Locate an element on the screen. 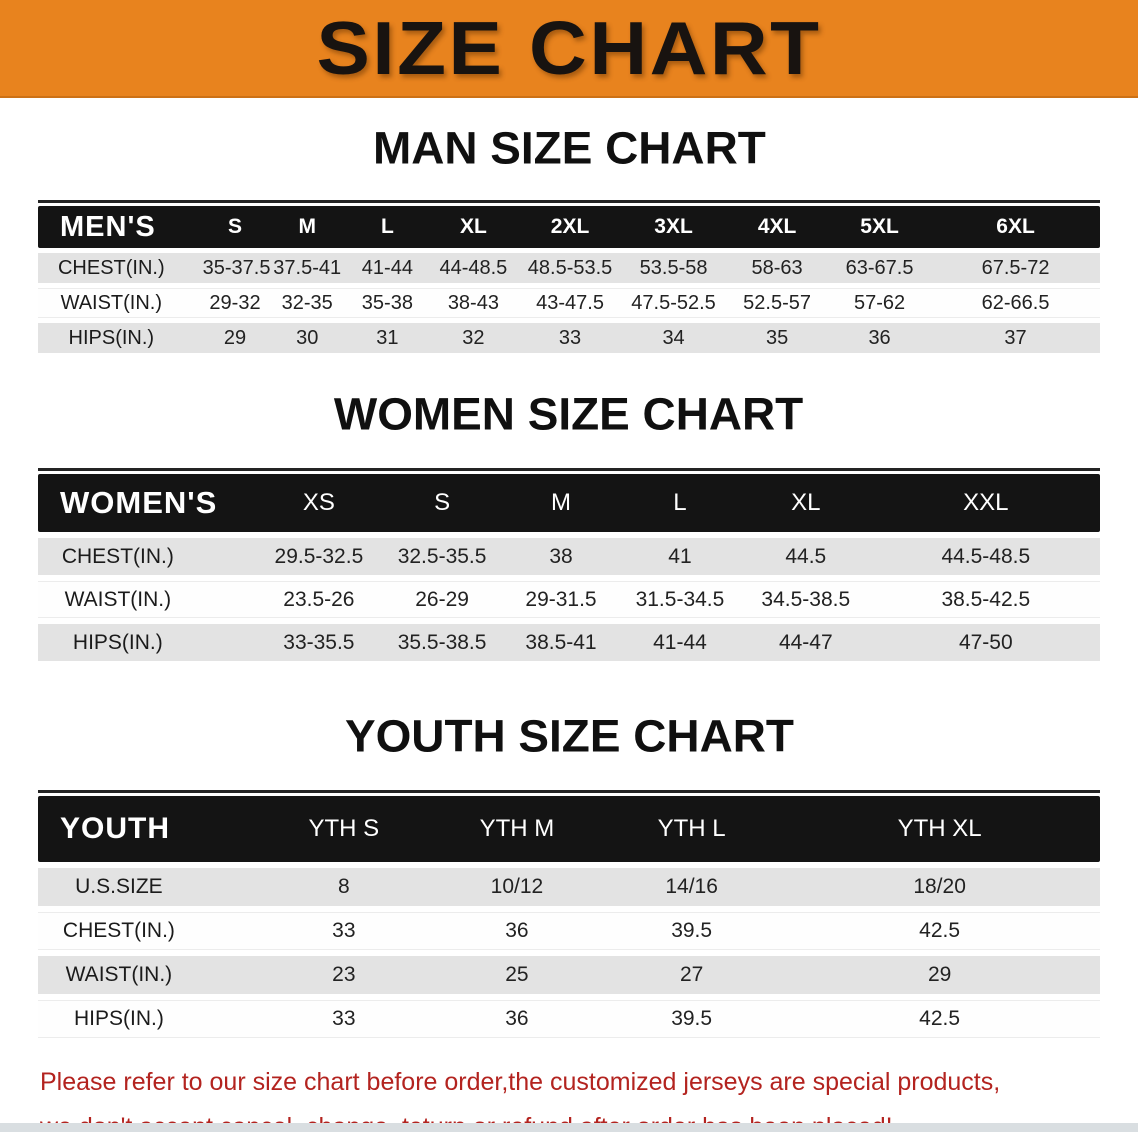  size-value: 43-47.5 is located at coordinates (570, 302).